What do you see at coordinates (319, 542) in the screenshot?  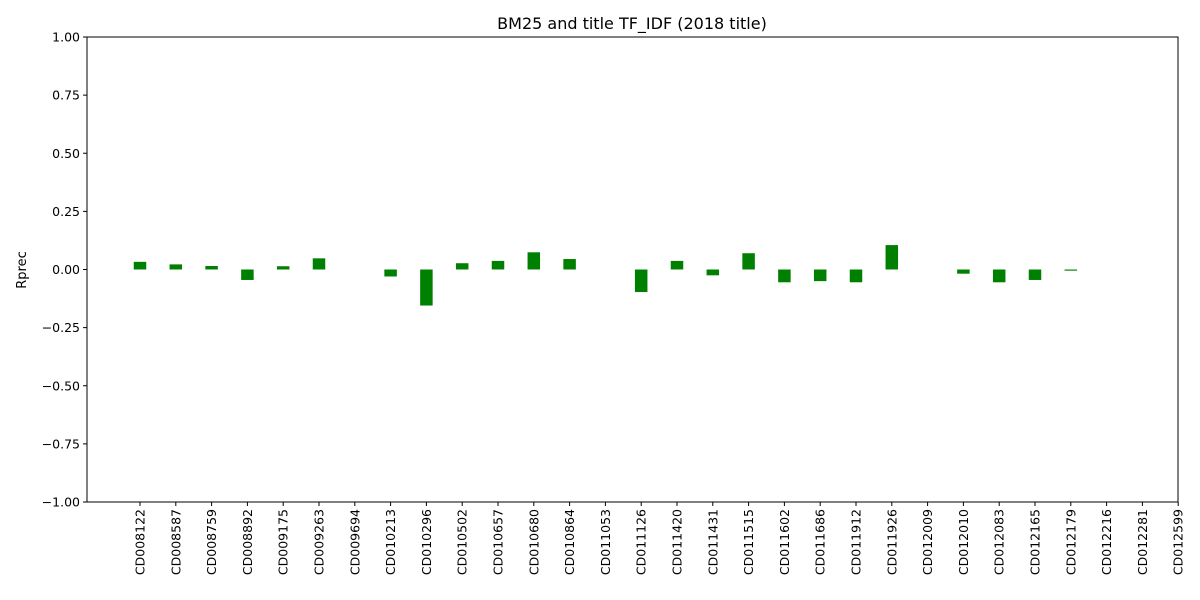 I see `x-tick-label: CD009263` at bounding box center [319, 542].